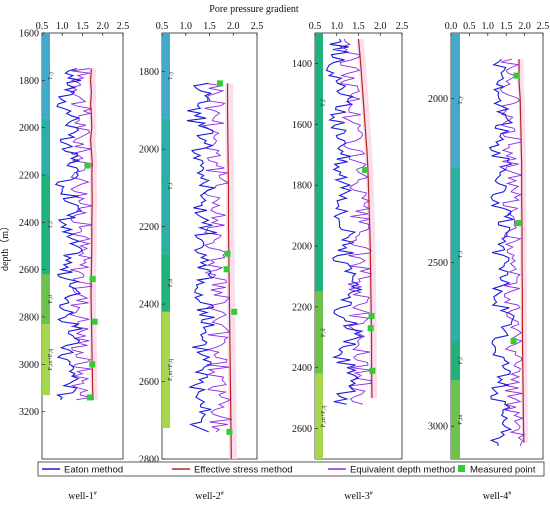 The image size is (550, 507). Describe the element at coordinates (461, 419) in the screenshot. I see `strat-label: P₂m` at that location.